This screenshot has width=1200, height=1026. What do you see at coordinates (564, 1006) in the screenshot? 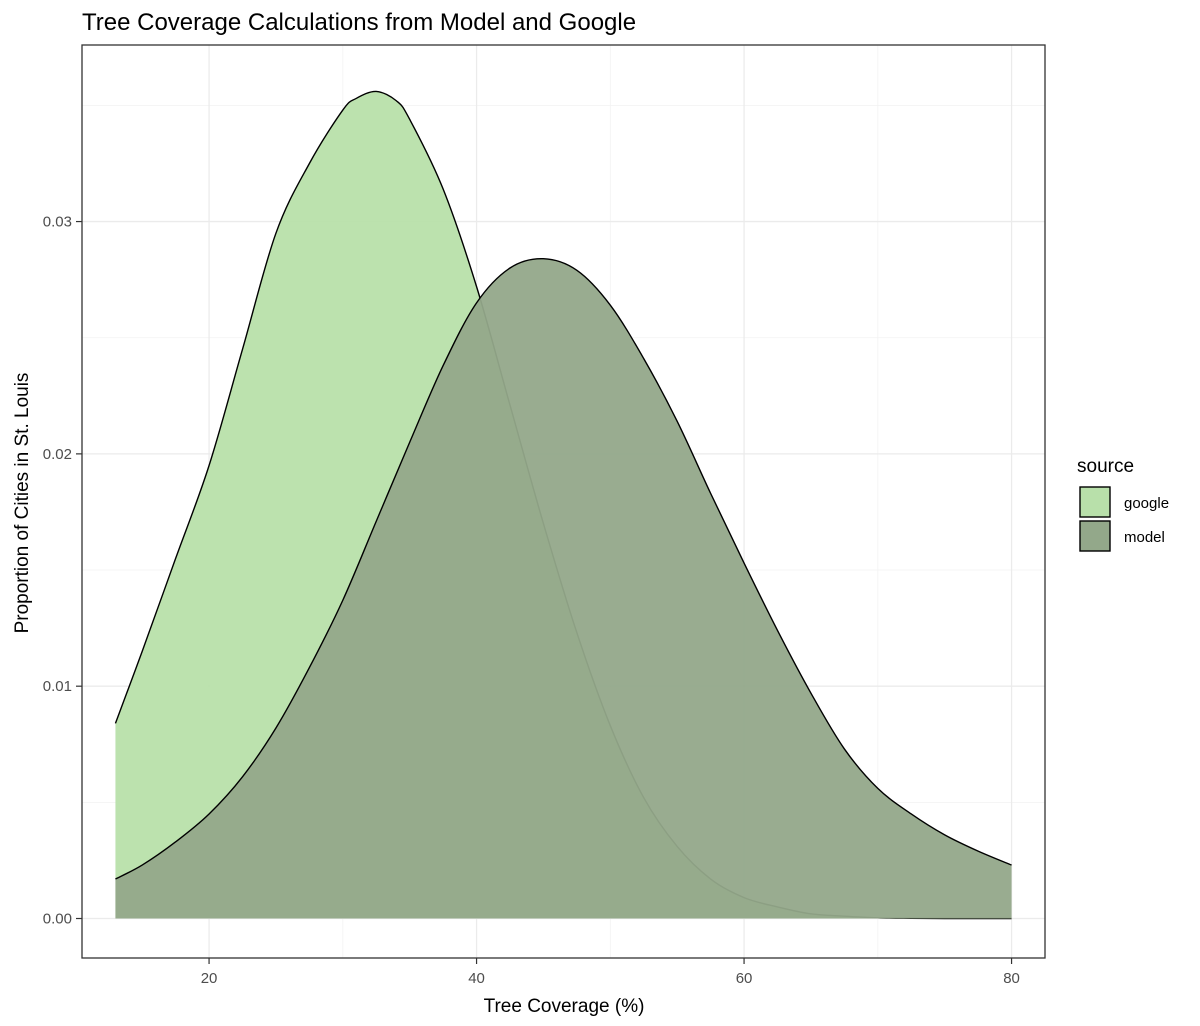
I see `x-axis-title: Tree Coverage (%)` at bounding box center [564, 1006].